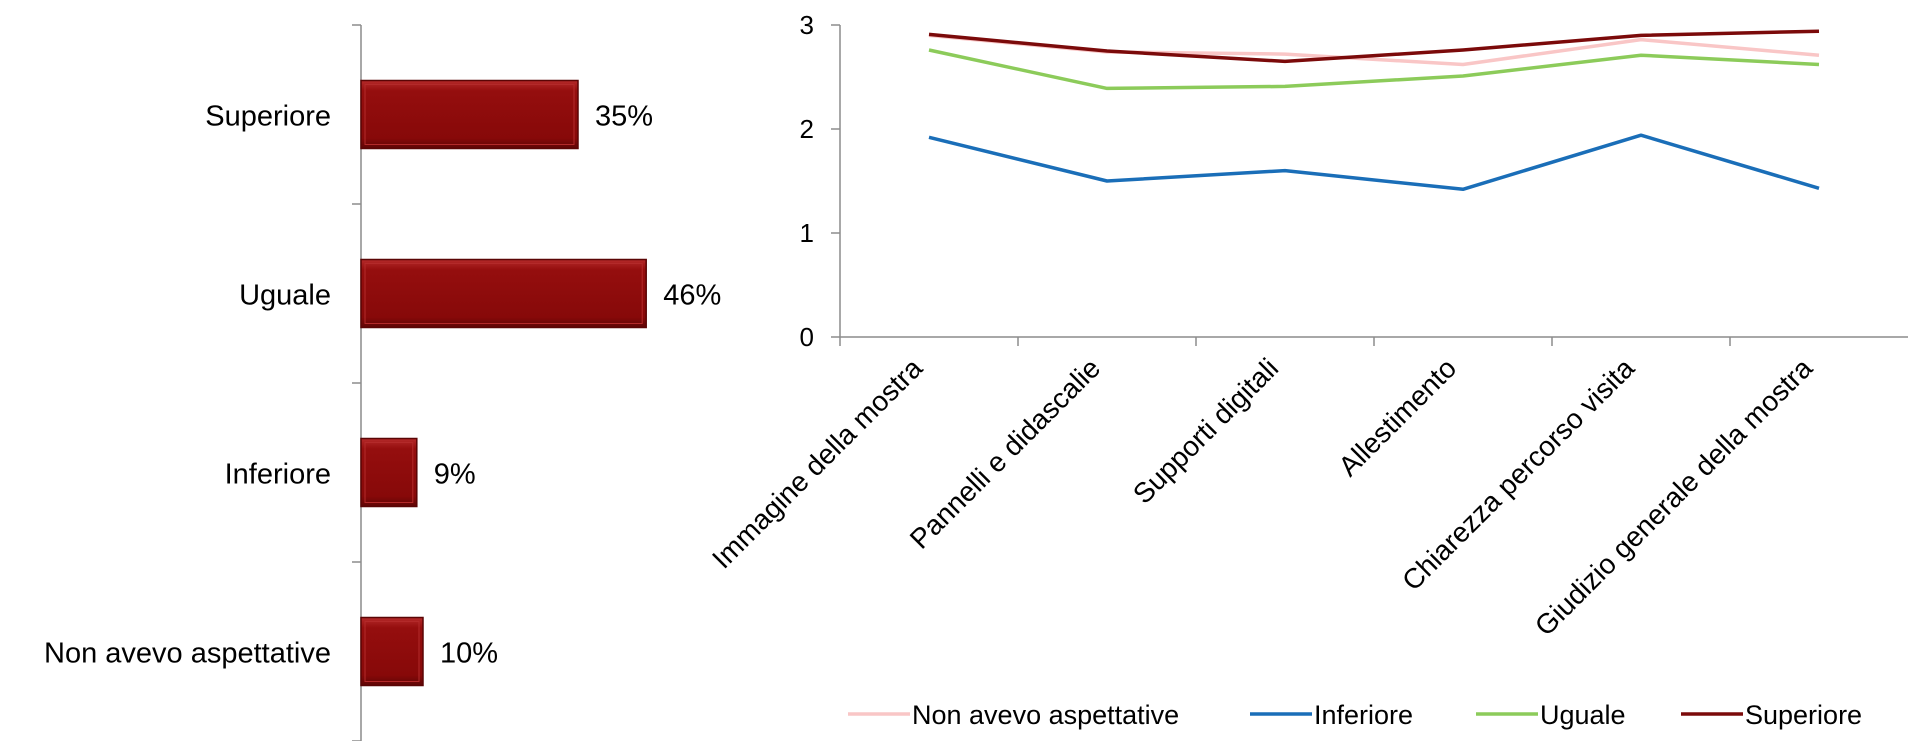 This screenshot has width=1908, height=741. What do you see at coordinates (187, 654) in the screenshot?
I see `bar-category-label: Non avevo aspettative` at bounding box center [187, 654].